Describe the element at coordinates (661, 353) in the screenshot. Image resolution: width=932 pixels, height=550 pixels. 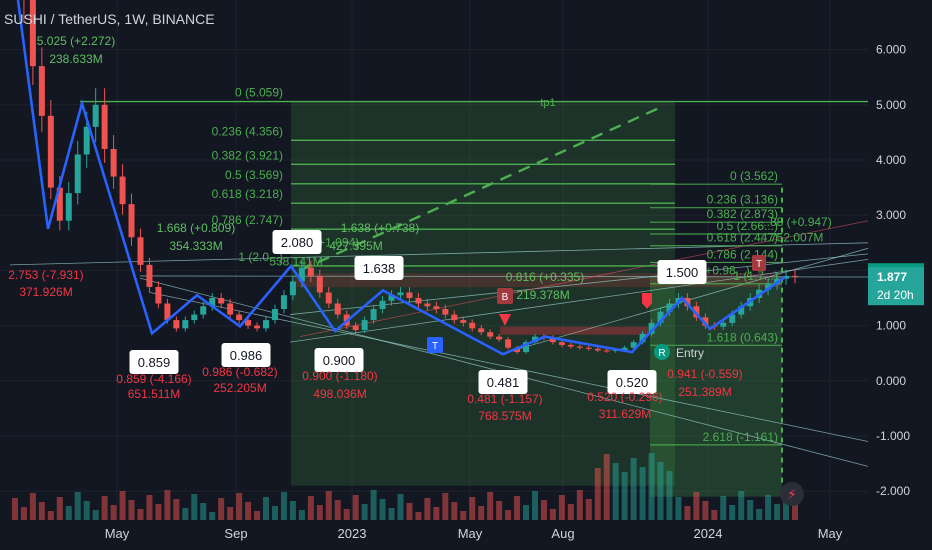
I see `marker-r-label: R` at that location.